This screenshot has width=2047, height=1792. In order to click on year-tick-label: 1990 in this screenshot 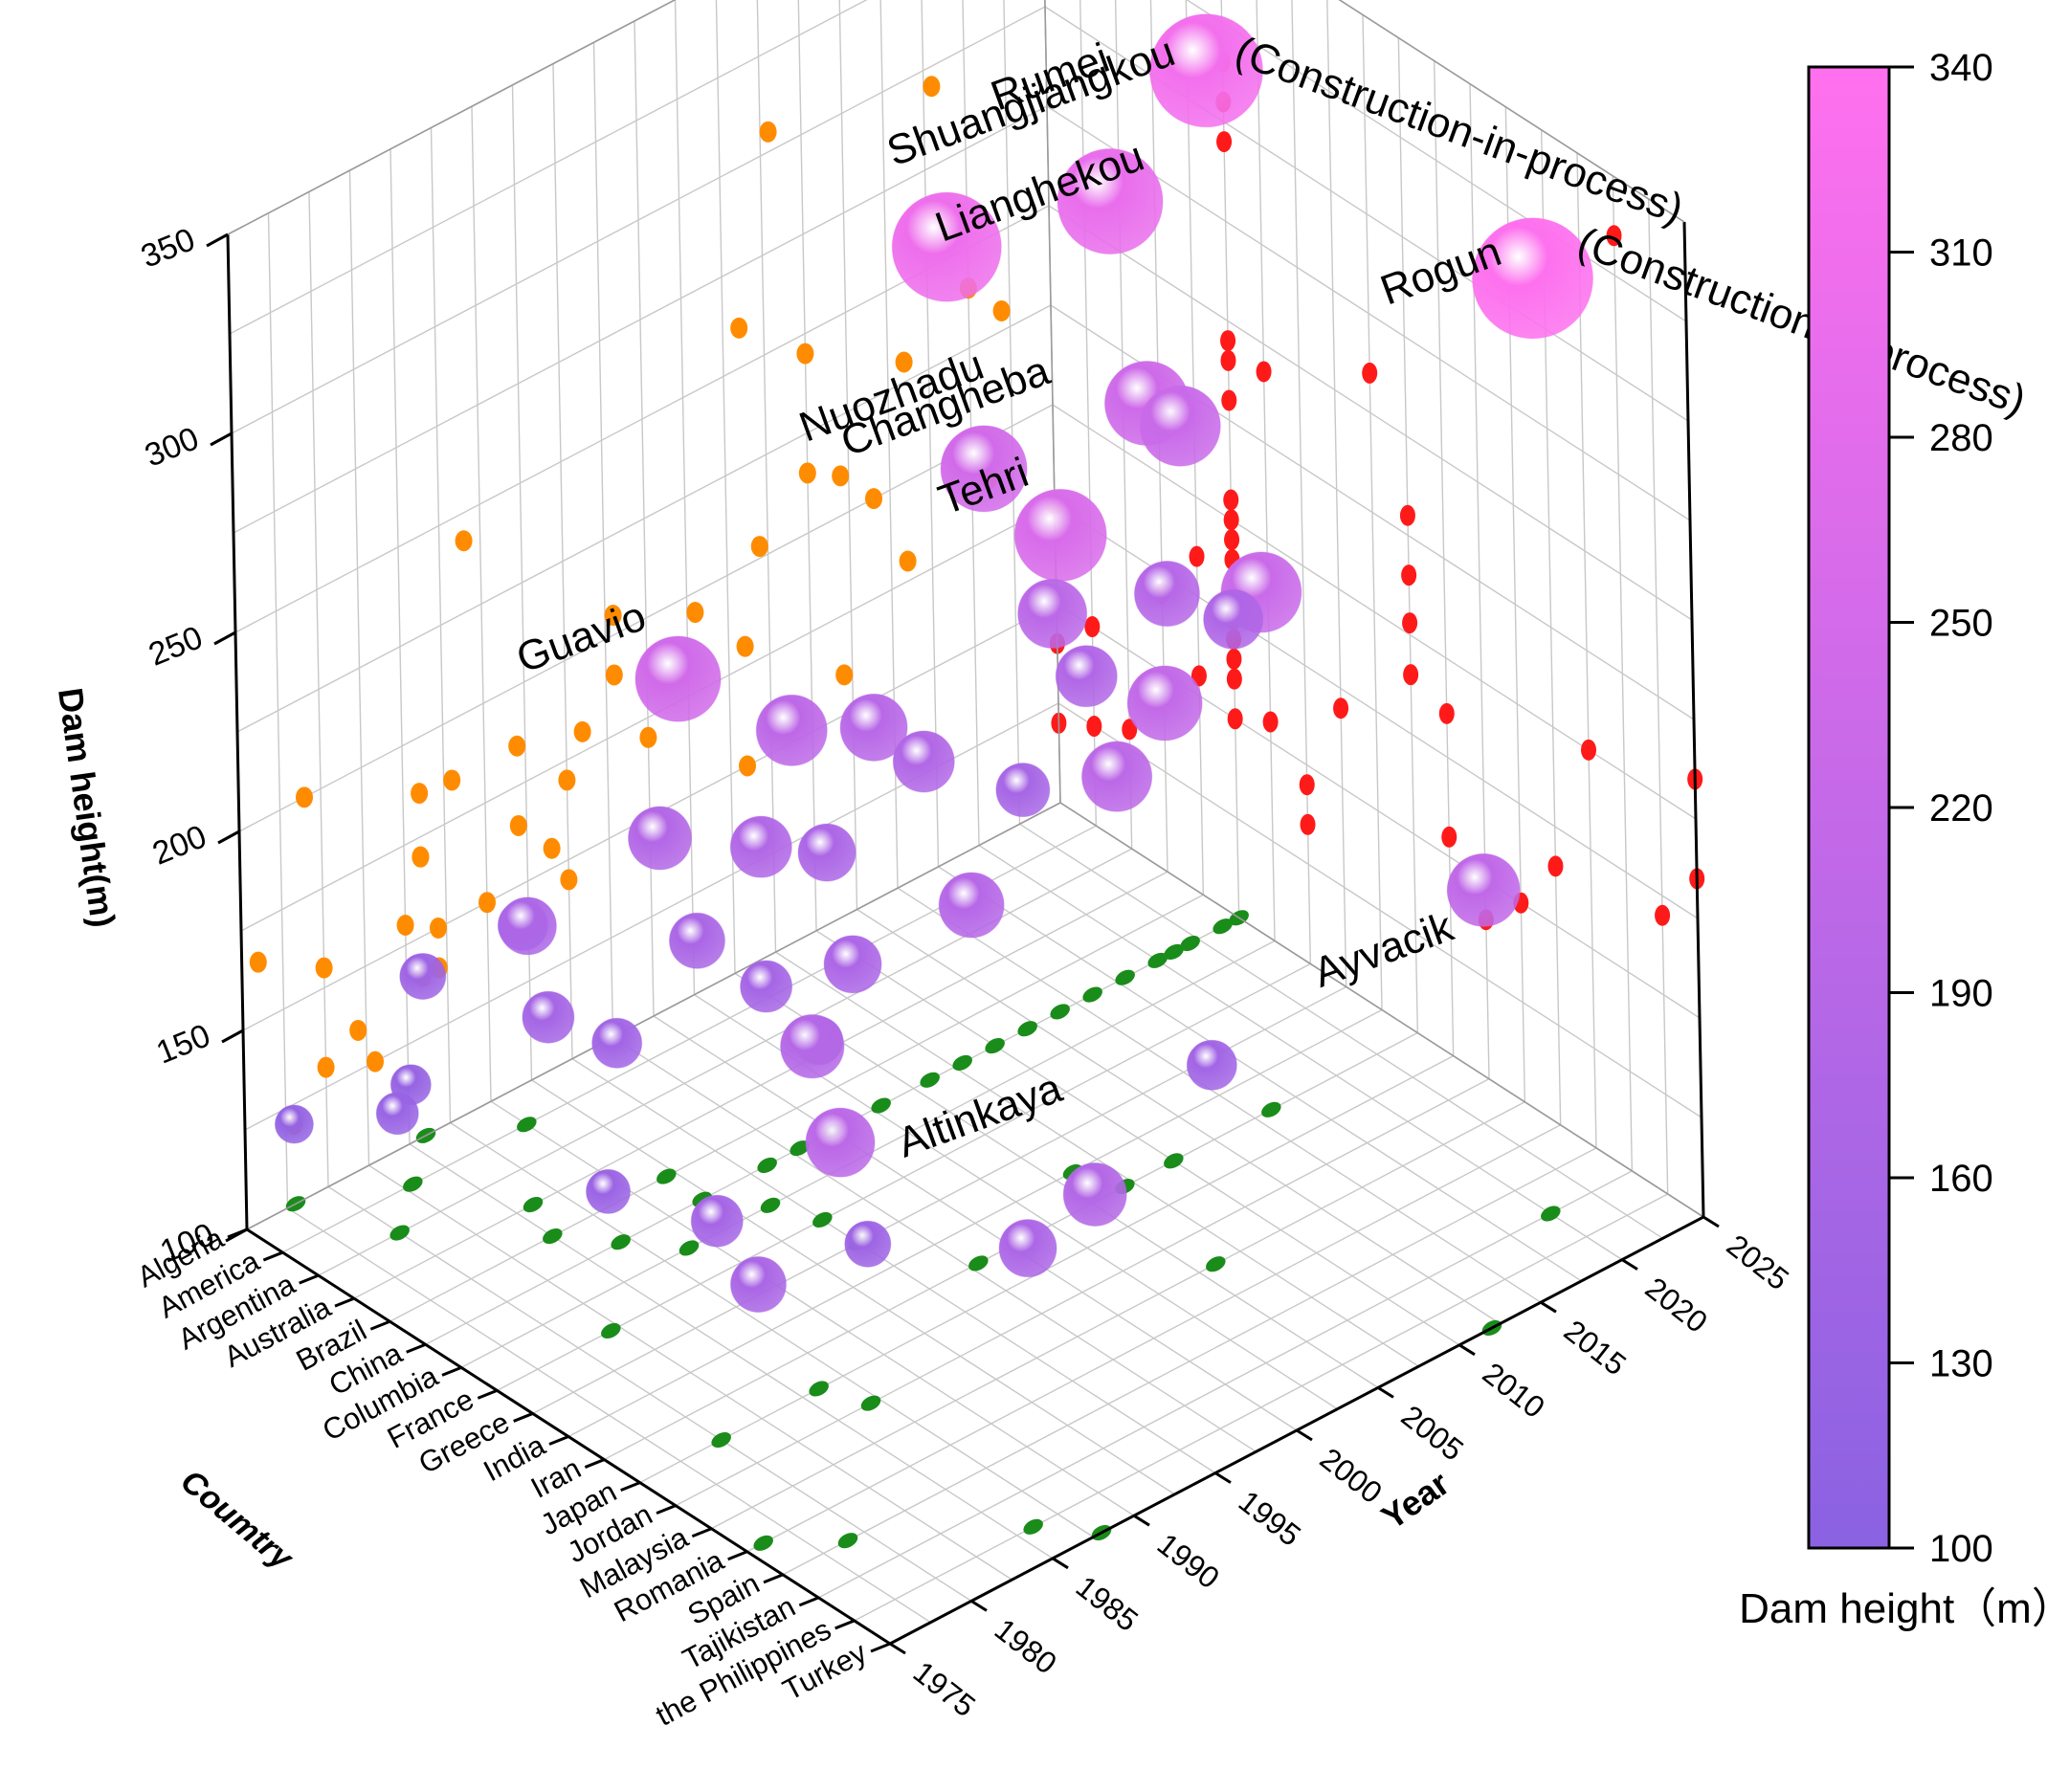, I will do `click(1188, 1560)`.